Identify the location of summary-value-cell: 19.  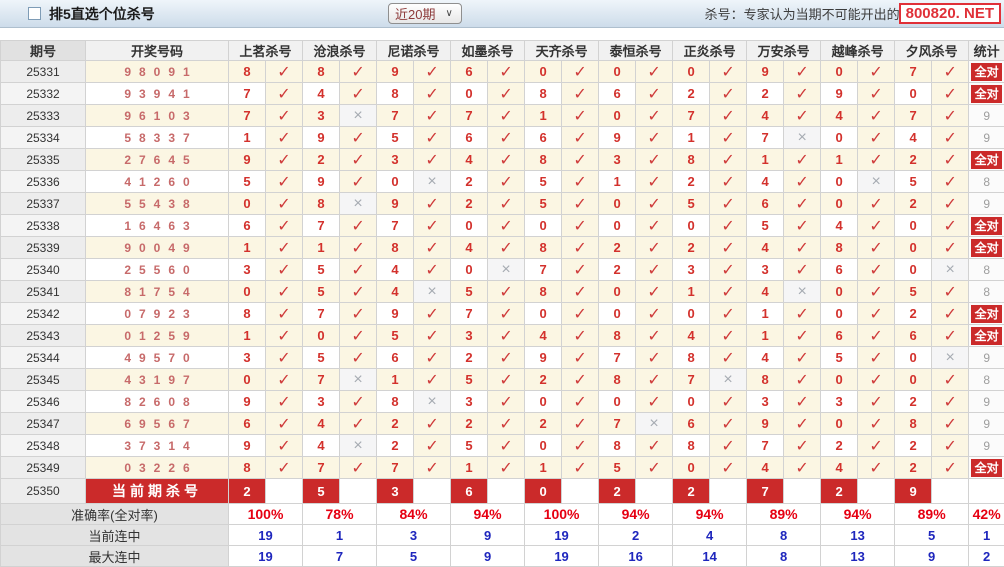
(562, 535).